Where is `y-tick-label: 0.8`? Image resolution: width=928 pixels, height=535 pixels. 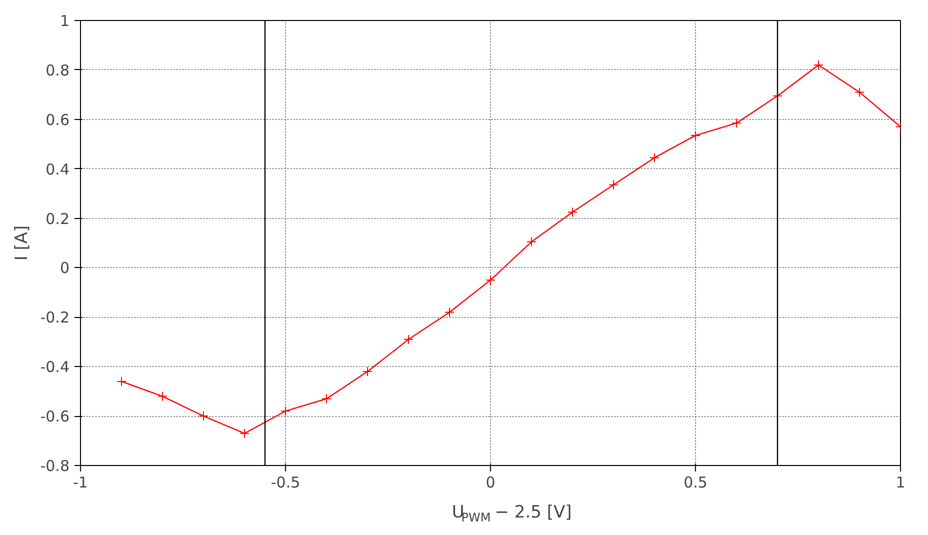
y-tick-label: 0.8 is located at coordinates (58, 70).